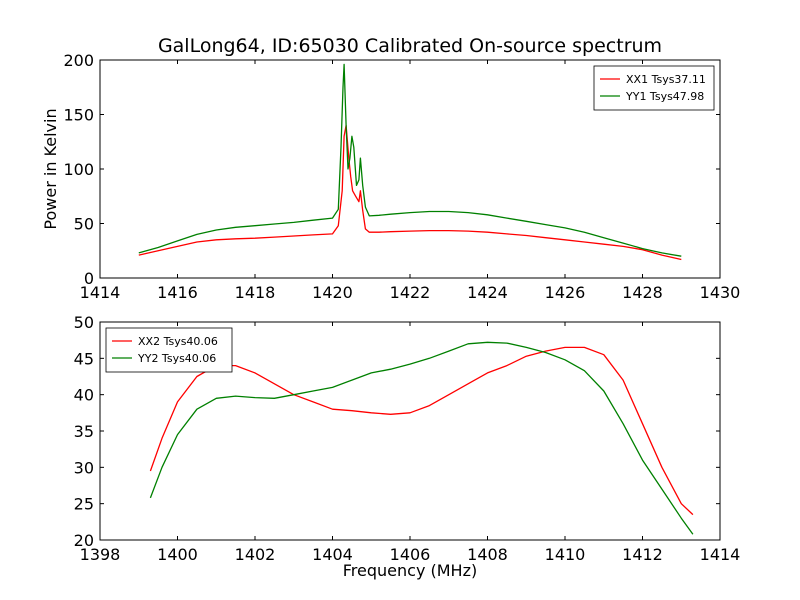  I want to click on legend-entry-yy1: YY1 Tsys47.98, so click(664, 96).